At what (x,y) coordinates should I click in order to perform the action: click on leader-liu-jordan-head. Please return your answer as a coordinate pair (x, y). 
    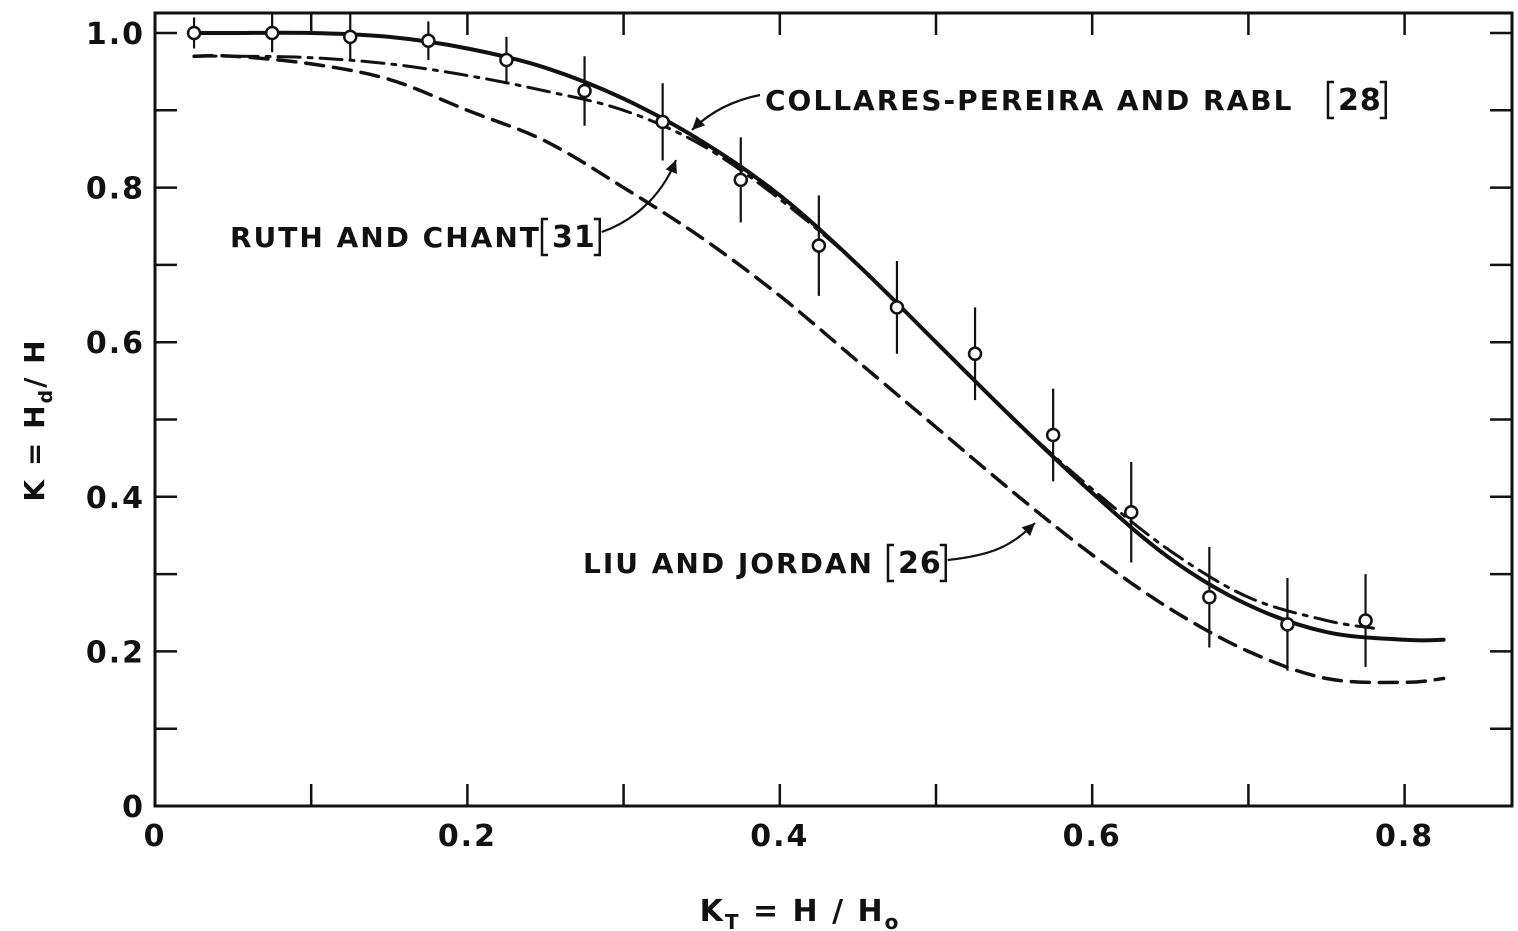
    Looking at the image, I should click on (1028, 530).